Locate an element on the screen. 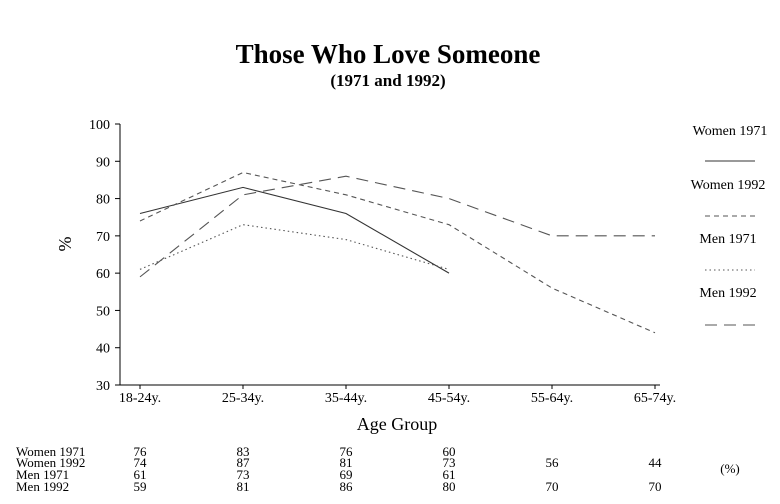 This screenshot has width=780, height=504. table-cell: 86 is located at coordinates (347, 486).